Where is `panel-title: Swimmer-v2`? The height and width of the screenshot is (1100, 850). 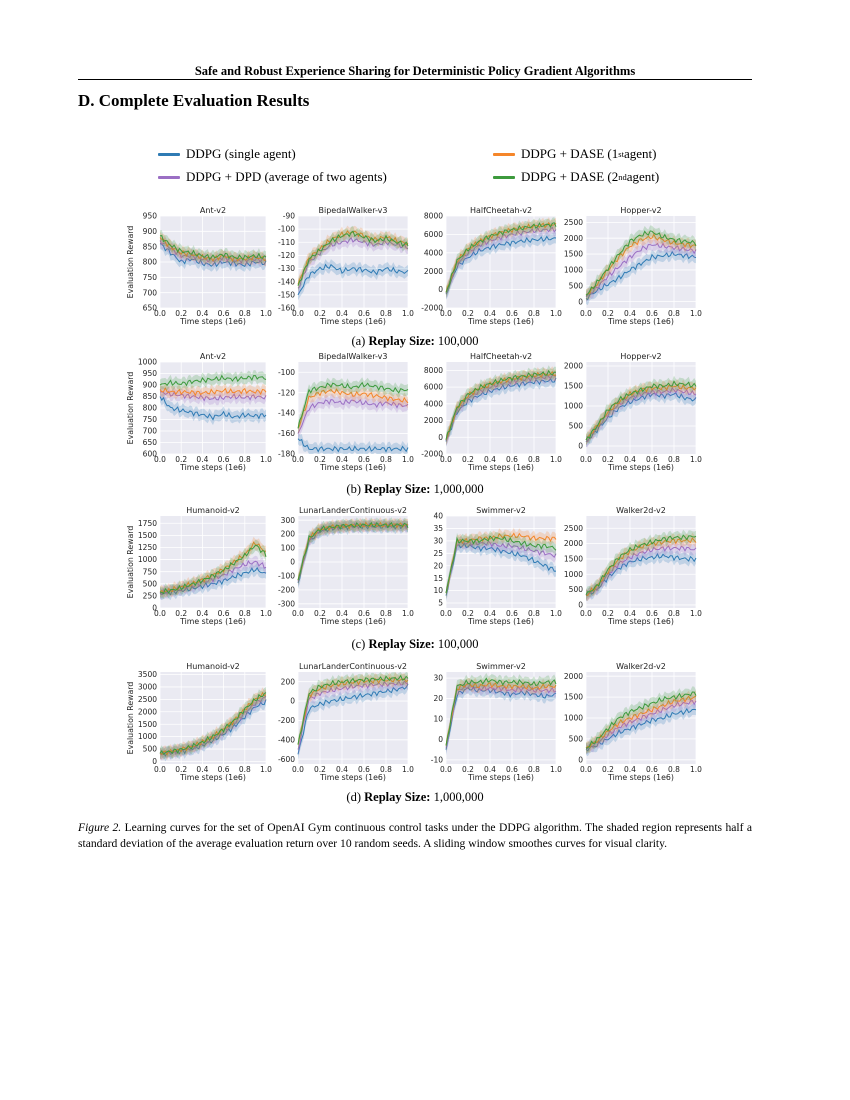
panel-title: Swimmer-v2 is located at coordinates (501, 666).